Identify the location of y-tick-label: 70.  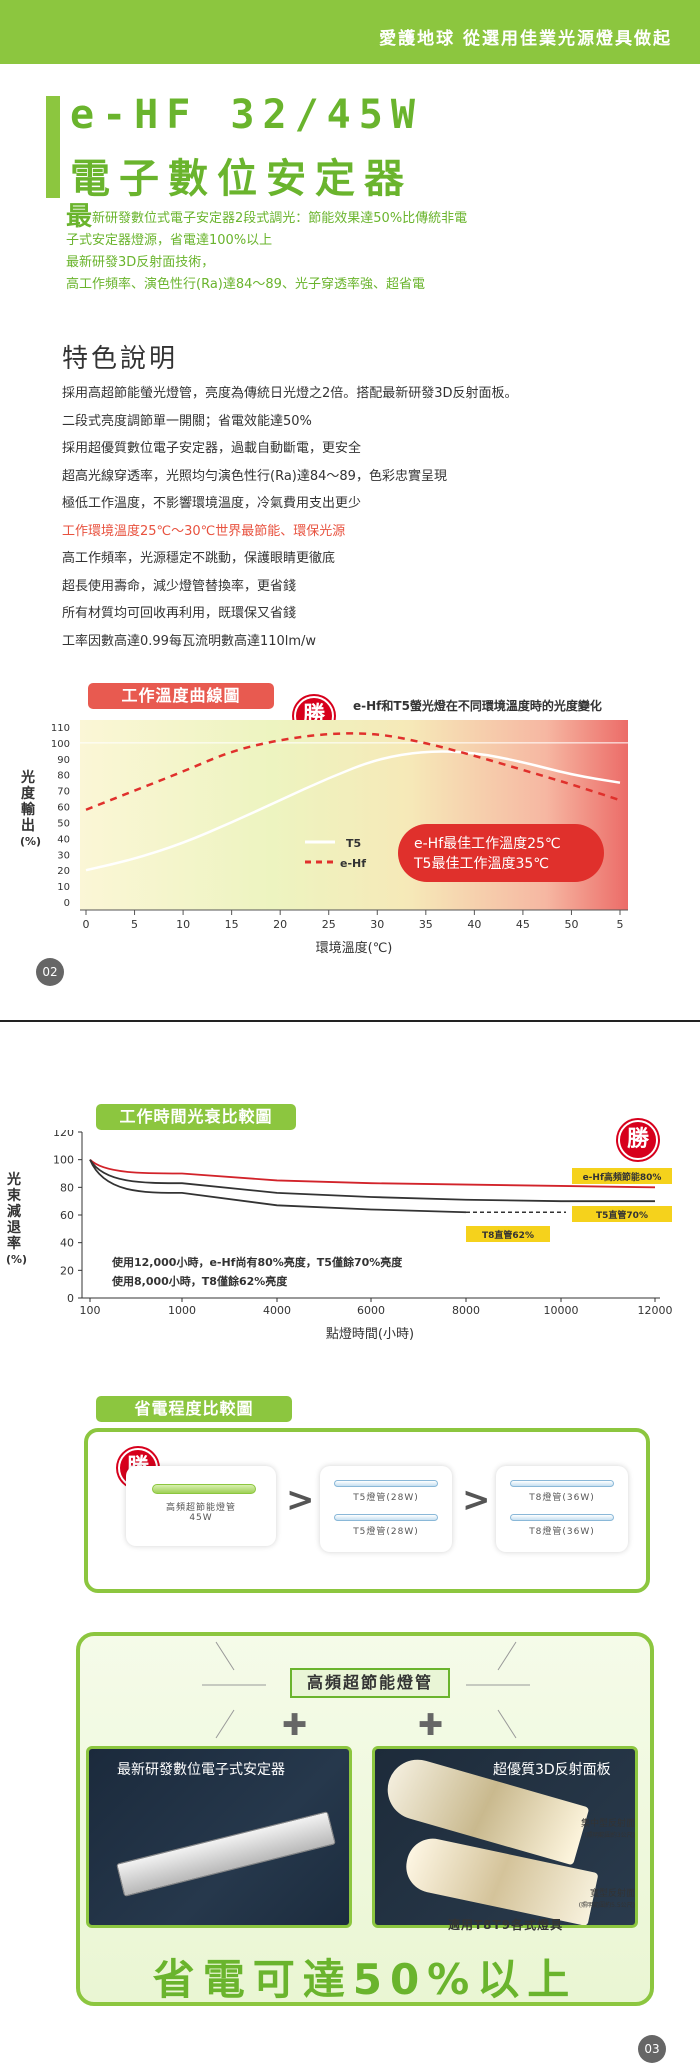
(63, 792).